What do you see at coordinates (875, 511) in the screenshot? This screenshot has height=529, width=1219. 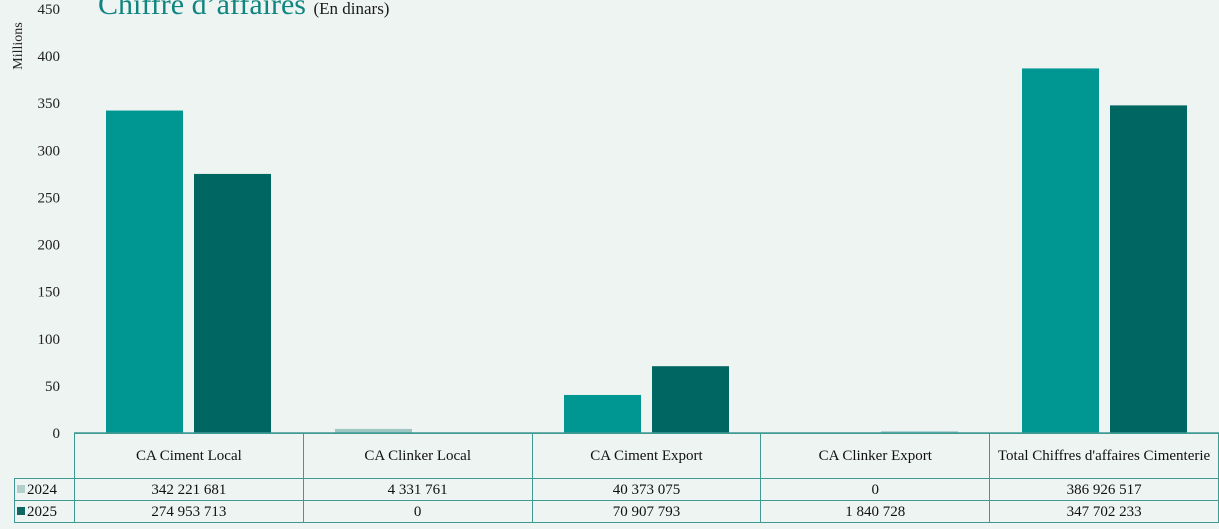 I see `table-cell: 1 840 728` at bounding box center [875, 511].